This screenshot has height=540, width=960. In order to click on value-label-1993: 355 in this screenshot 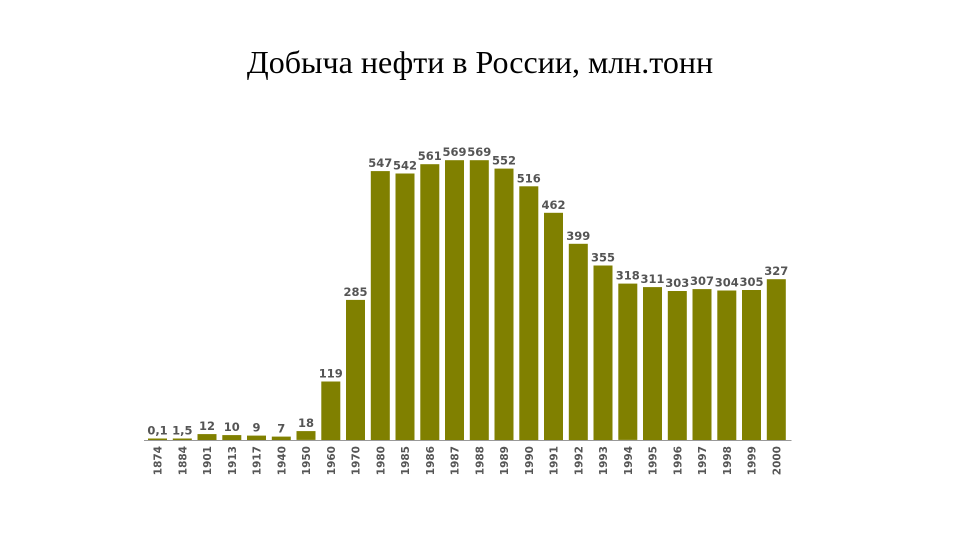, I will do `click(603, 258)`.